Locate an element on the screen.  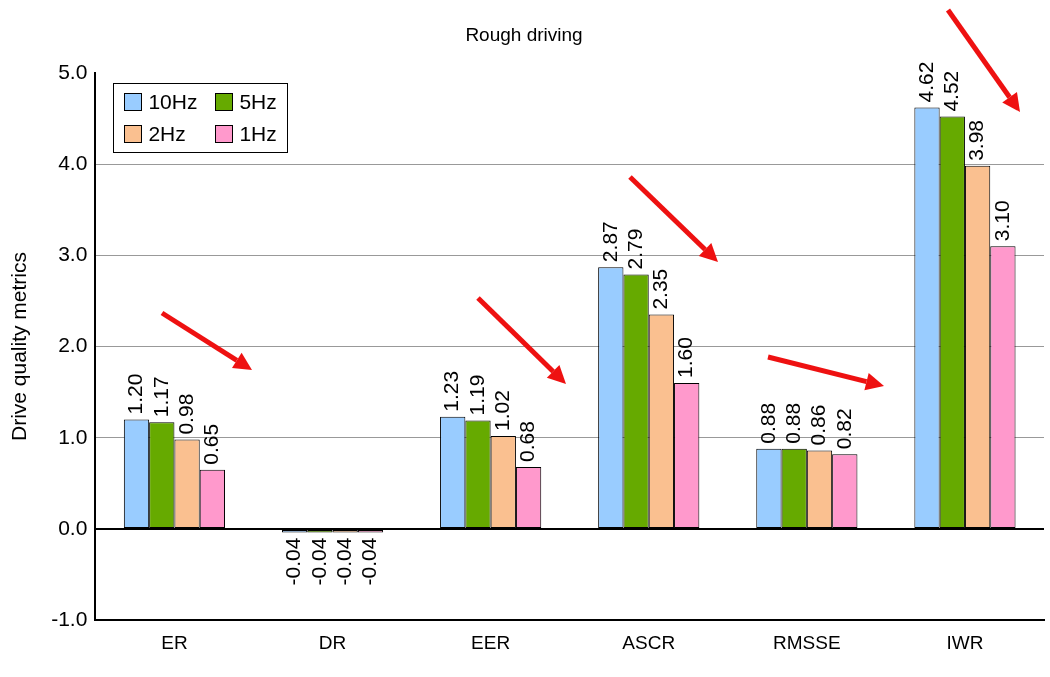
data-label: 1.20 is located at coordinates (135, 394).